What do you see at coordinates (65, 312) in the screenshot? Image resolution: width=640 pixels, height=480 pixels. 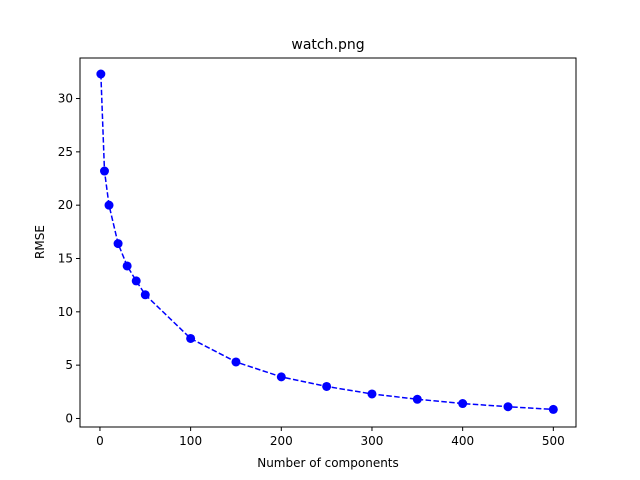 I see `y-tick-label: 10` at bounding box center [65, 312].